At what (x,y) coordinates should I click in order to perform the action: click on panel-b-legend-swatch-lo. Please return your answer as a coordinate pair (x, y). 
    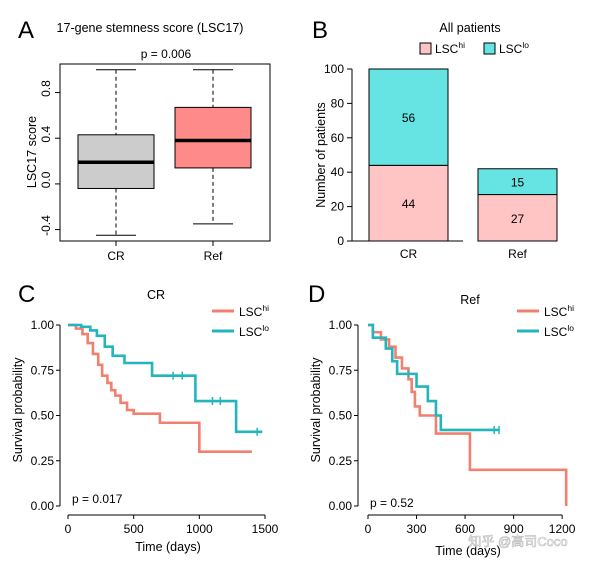
    Looking at the image, I should click on (489, 48).